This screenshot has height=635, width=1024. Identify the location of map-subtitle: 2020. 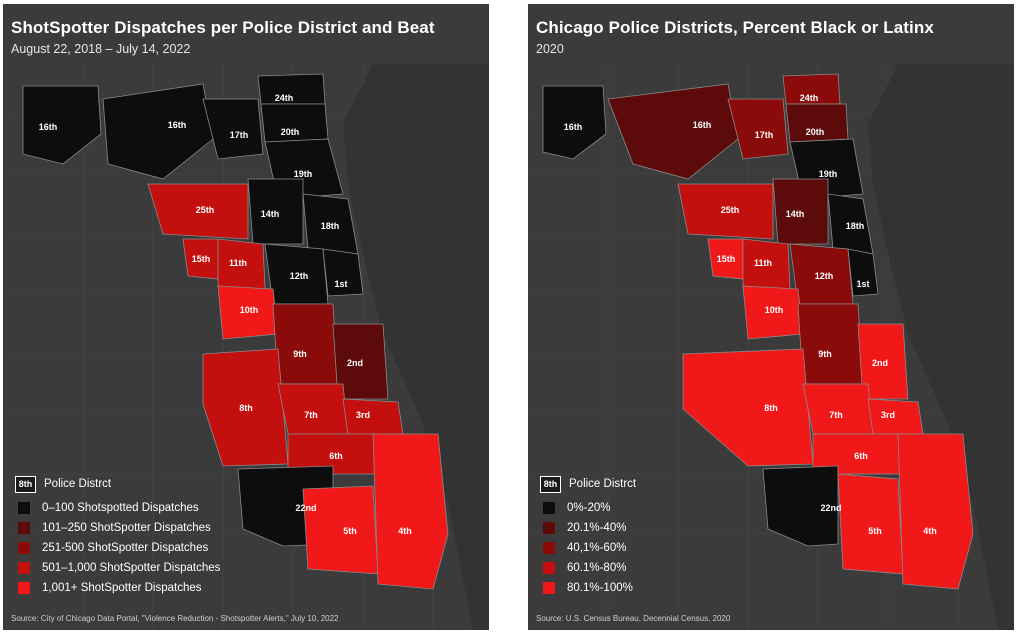
(550, 49).